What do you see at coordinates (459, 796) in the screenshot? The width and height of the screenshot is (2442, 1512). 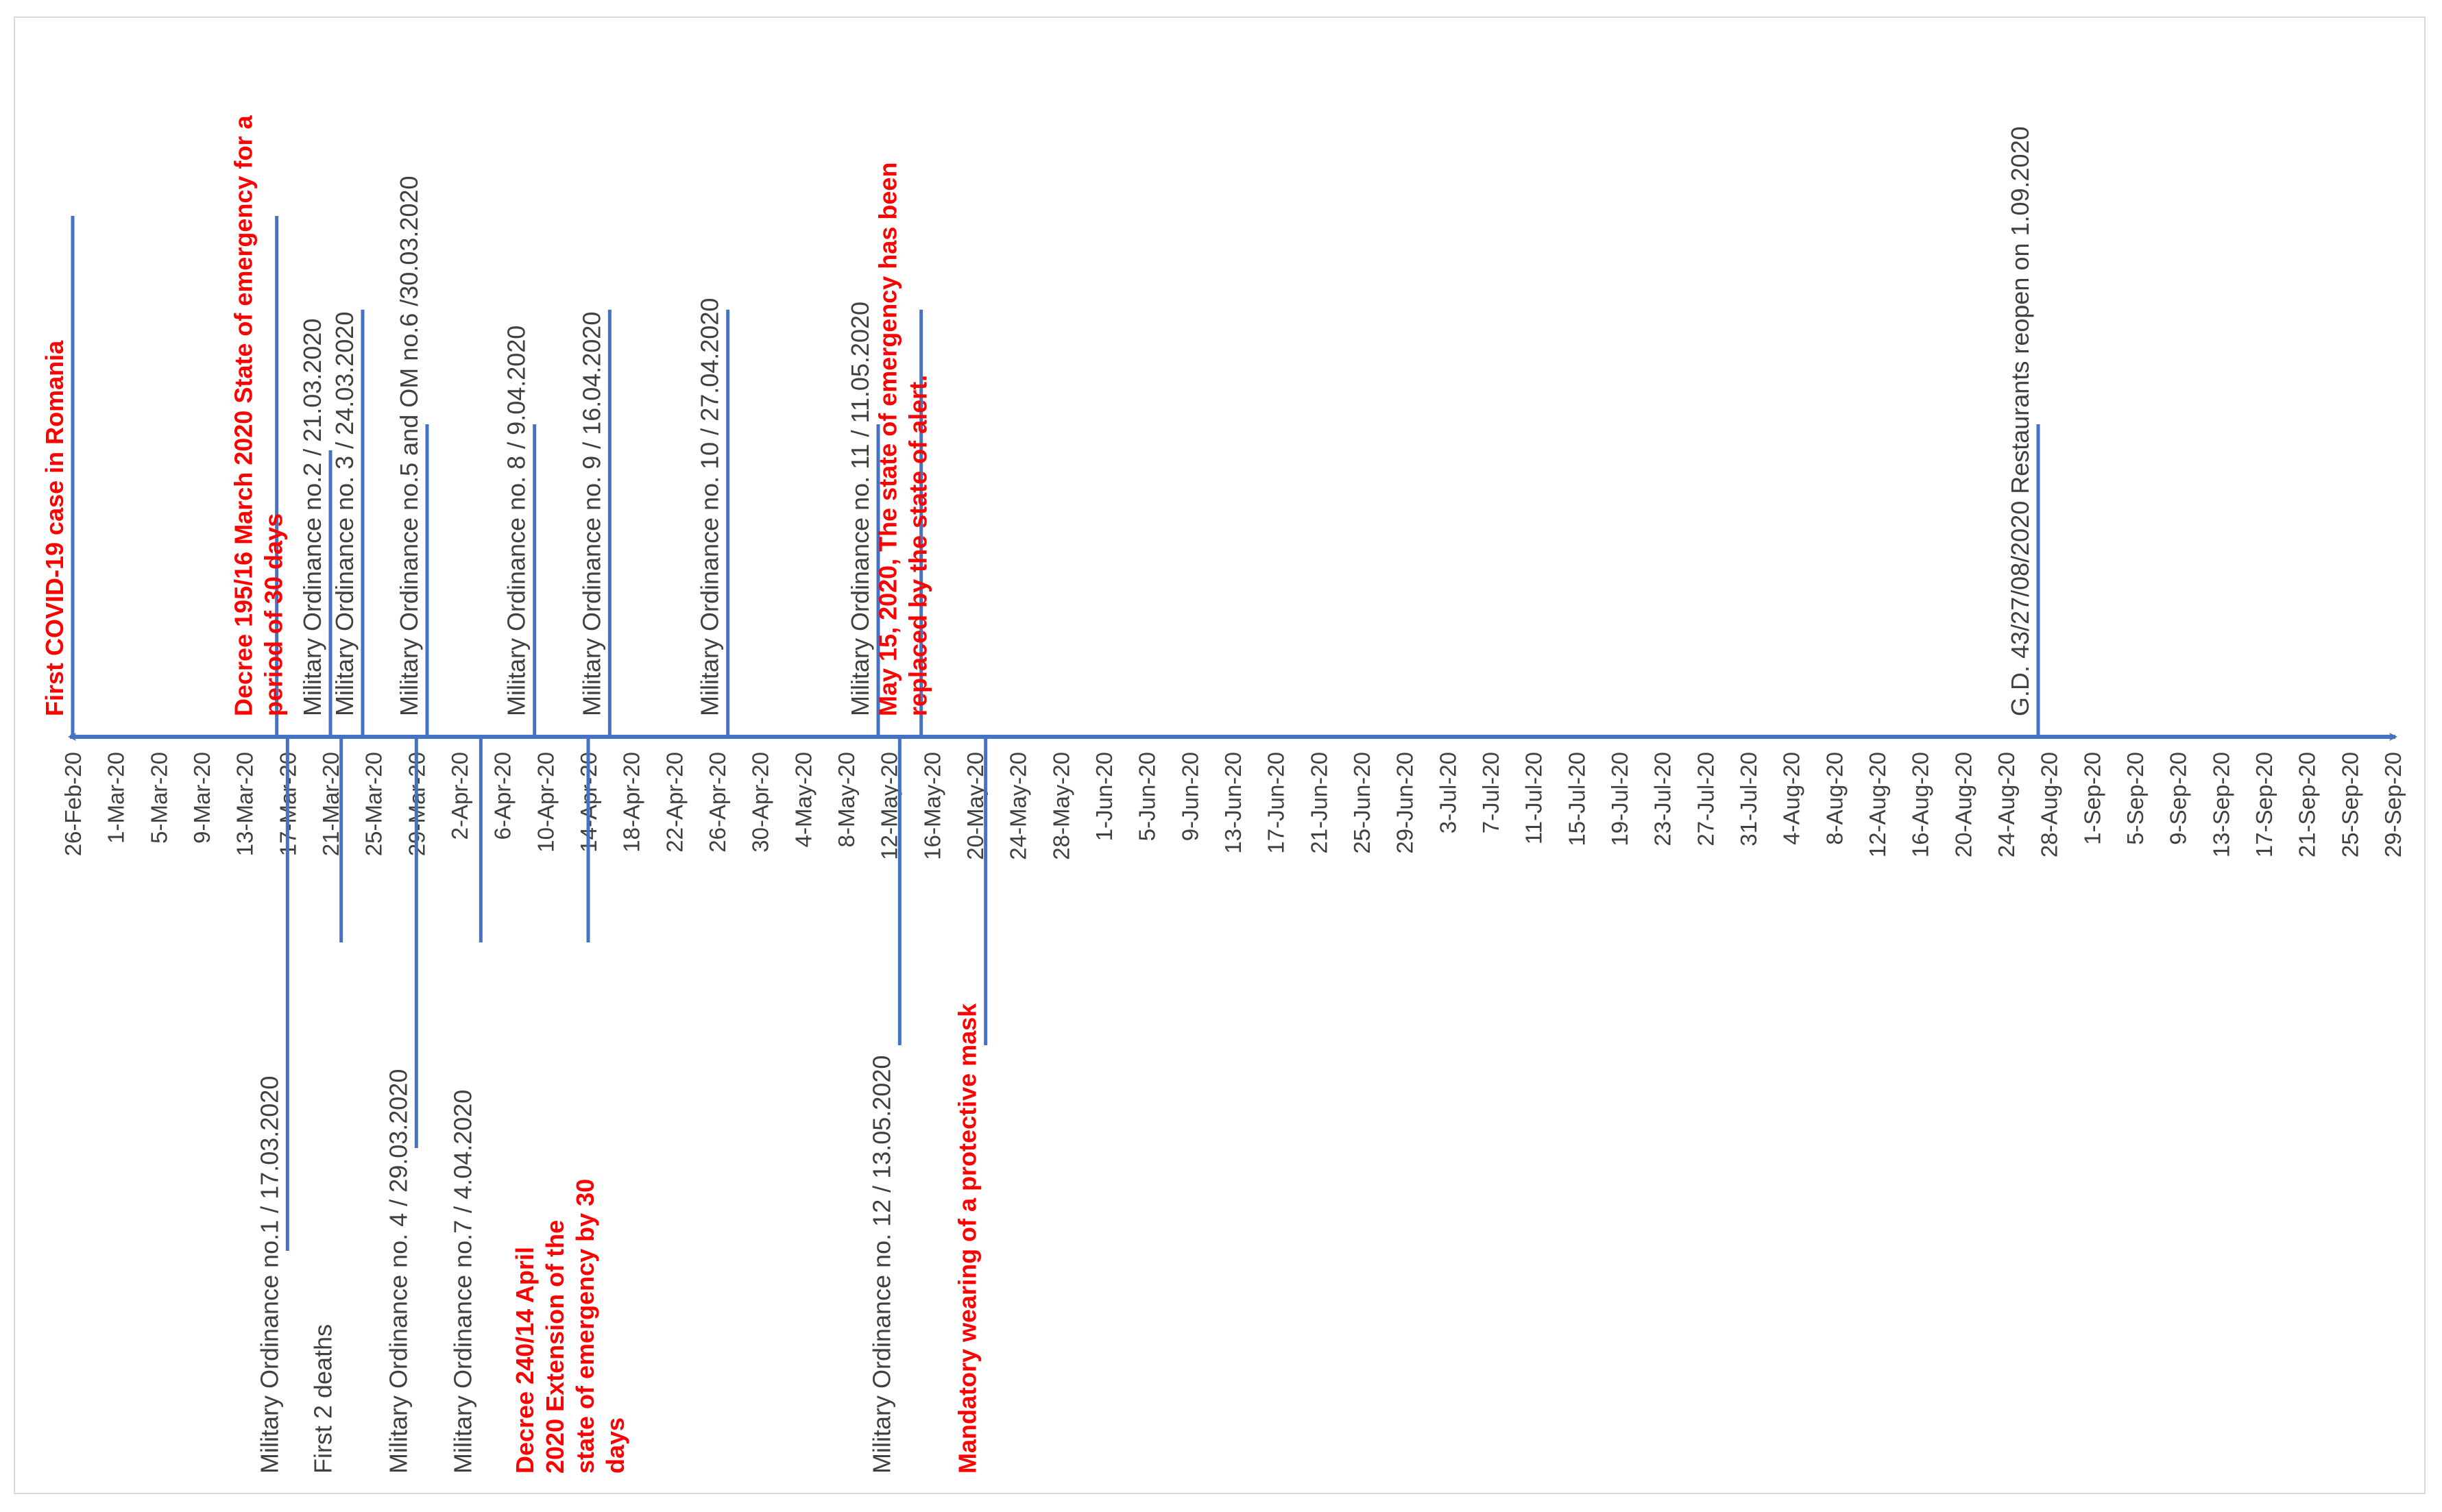 I see `axis-tick-label: 2-Apr-20` at bounding box center [459, 796].